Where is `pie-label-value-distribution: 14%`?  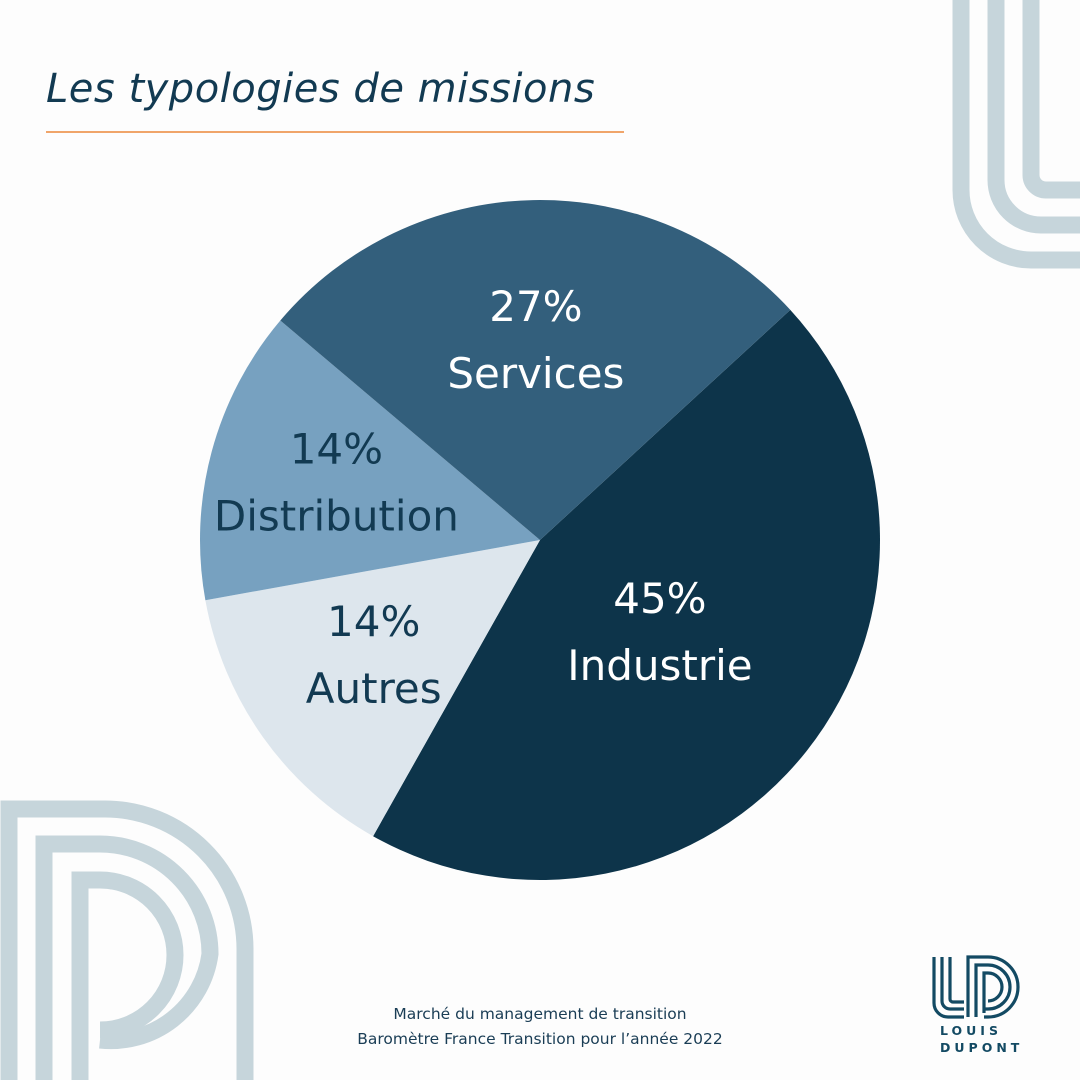 pie-label-value-distribution: 14% is located at coordinates (336, 448).